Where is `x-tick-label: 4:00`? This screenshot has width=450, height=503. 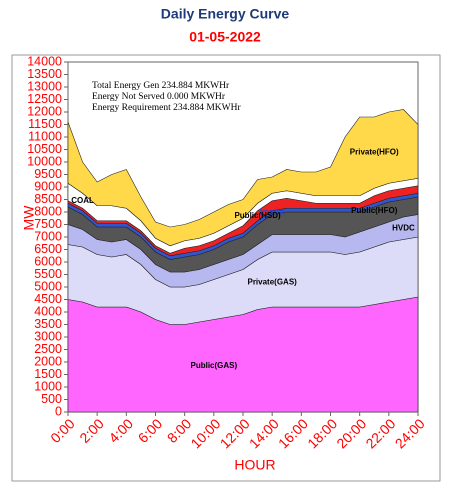
x-tick-label: 4:00 is located at coordinates (120, 430).